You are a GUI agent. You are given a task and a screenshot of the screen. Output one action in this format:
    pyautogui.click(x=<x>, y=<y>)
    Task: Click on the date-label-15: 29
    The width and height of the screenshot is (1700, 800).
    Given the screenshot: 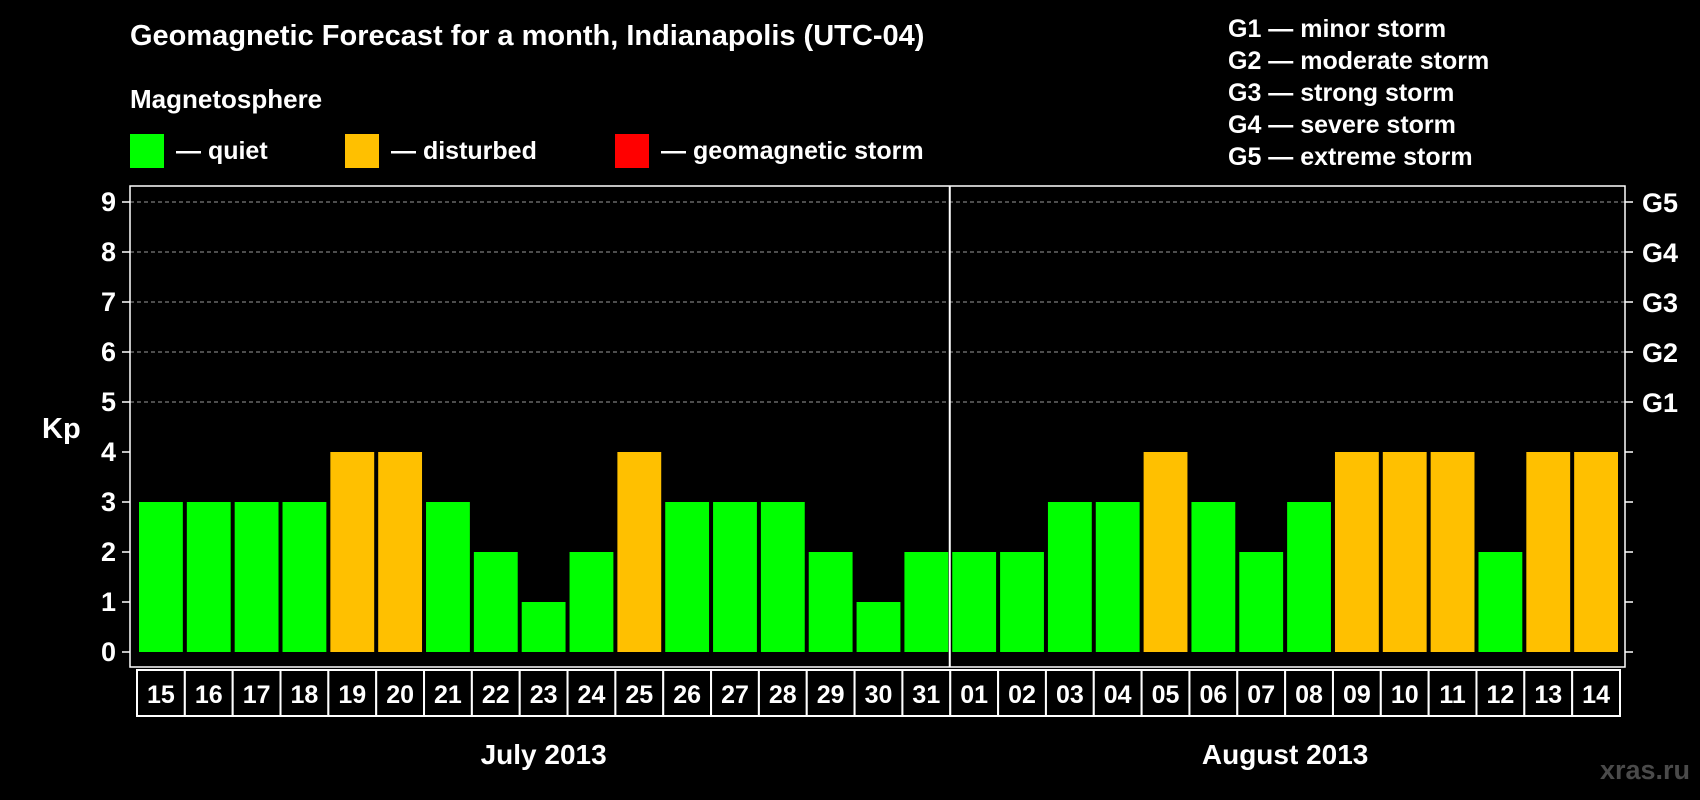 What is the action you would take?
    pyautogui.click(x=831, y=695)
    